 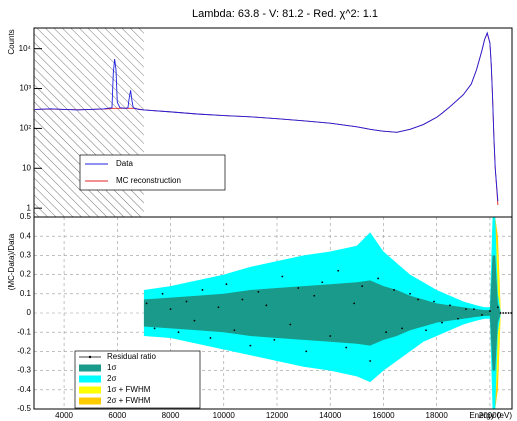 What do you see at coordinates (26, 167) in the screenshot?
I see `y-tick-label: 10` at bounding box center [26, 167].